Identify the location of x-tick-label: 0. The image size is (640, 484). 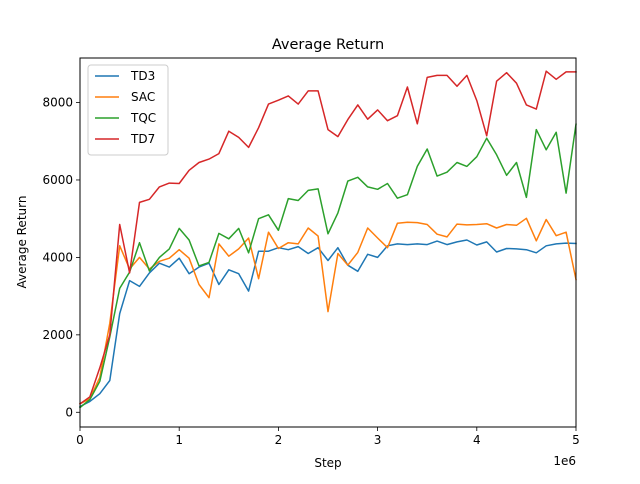
(80, 440).